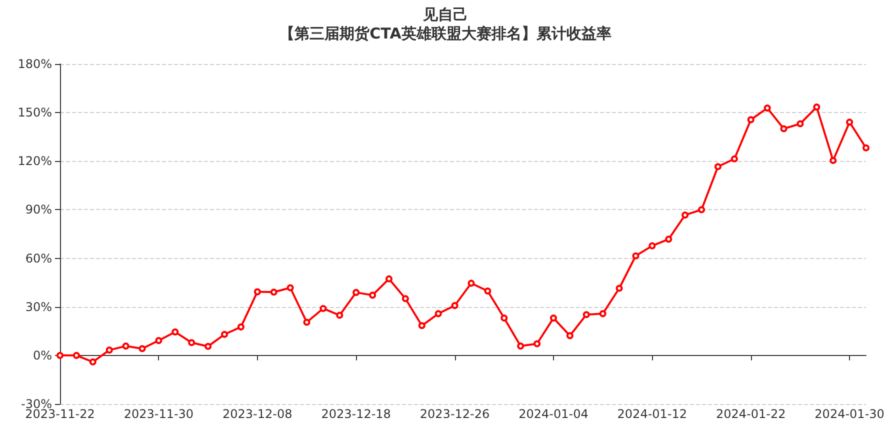  What do you see at coordinates (38, 258) in the screenshot?
I see `y-tick-label: 60%` at bounding box center [38, 258].